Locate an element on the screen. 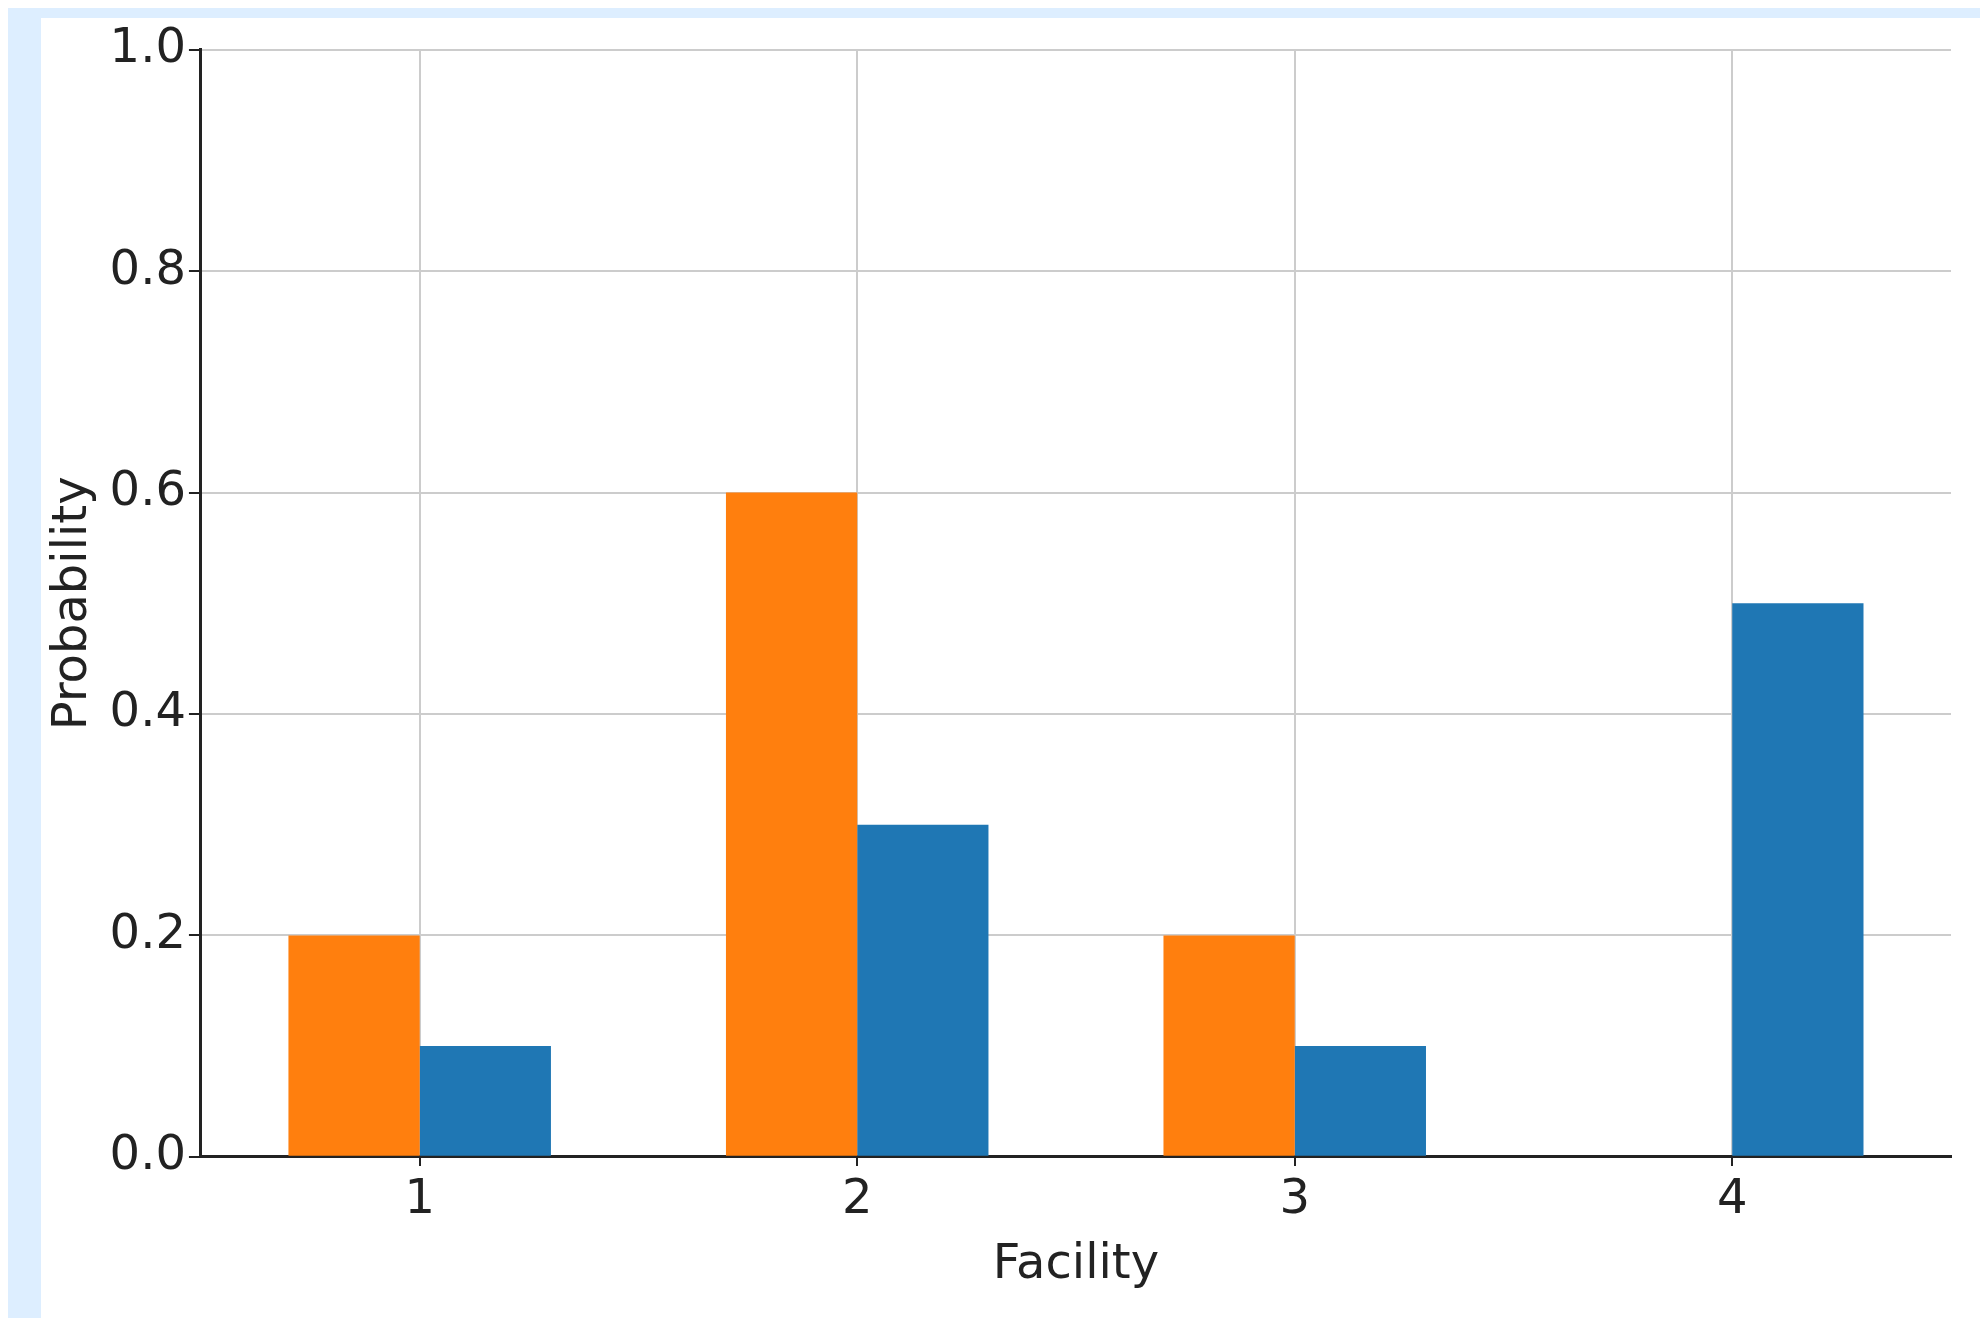 The height and width of the screenshot is (1323, 1988). y-tick-label: 1.0 is located at coordinates (147, 45).